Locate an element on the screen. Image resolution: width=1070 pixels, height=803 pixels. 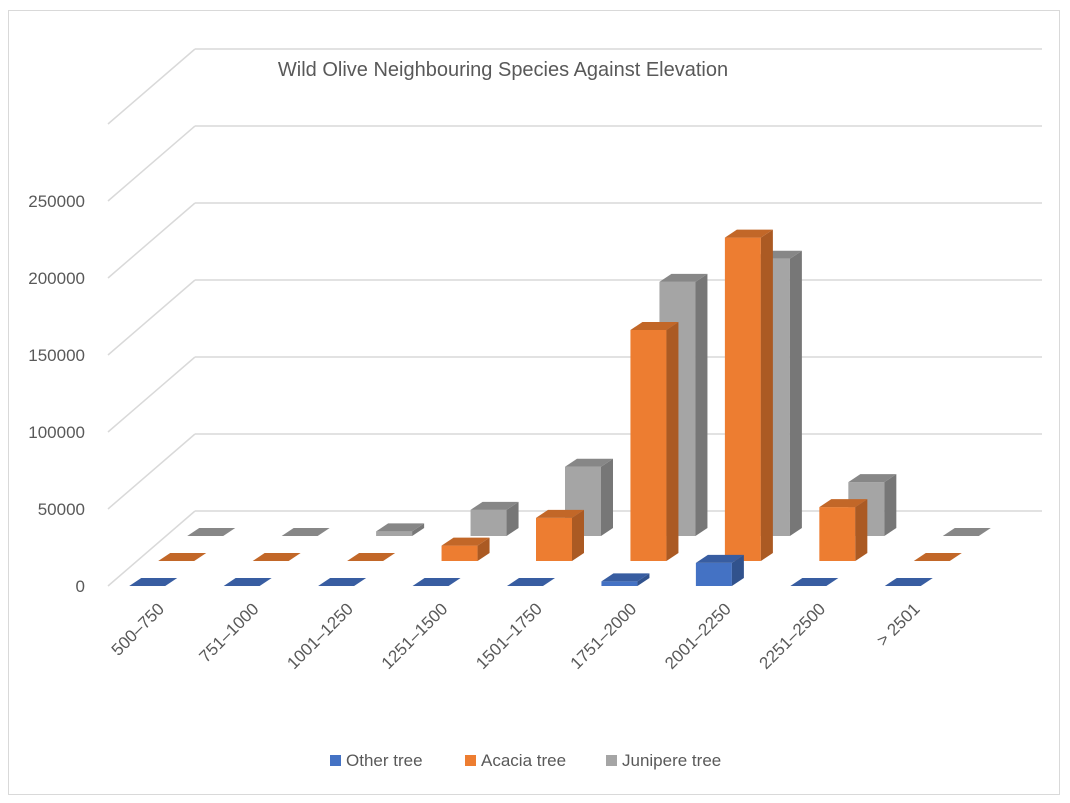
x-tick-label: 1251–1500 is located at coordinates (415, 636).